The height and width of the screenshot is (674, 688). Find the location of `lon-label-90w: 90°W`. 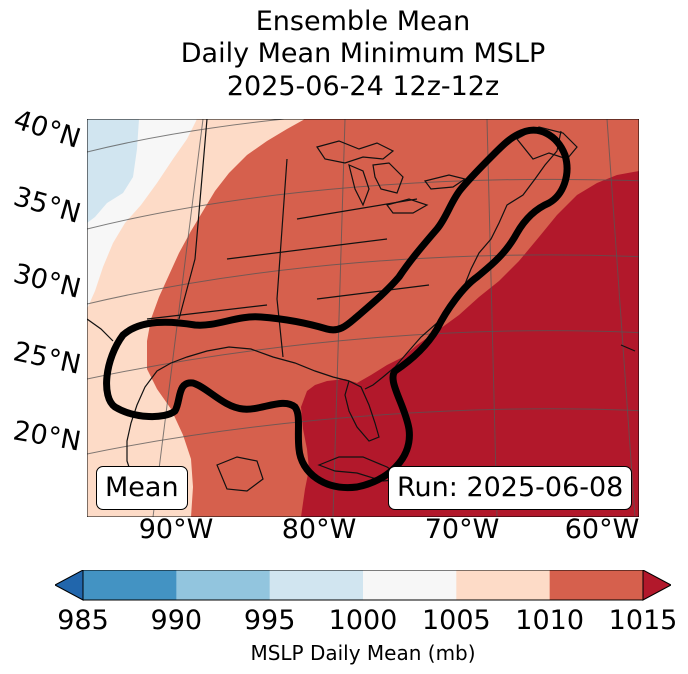

lon-label-90w: 90°W is located at coordinates (176, 529).